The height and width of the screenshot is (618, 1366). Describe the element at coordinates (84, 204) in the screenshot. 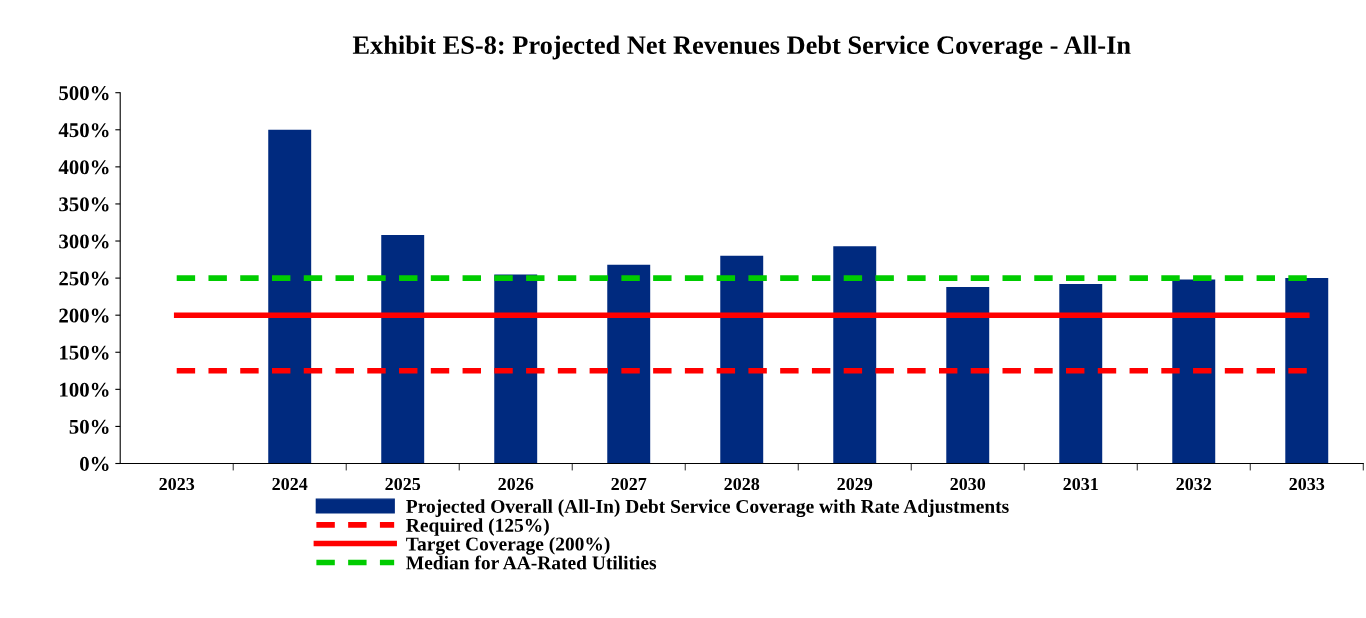

I see `y-tick-label: 350%` at that location.